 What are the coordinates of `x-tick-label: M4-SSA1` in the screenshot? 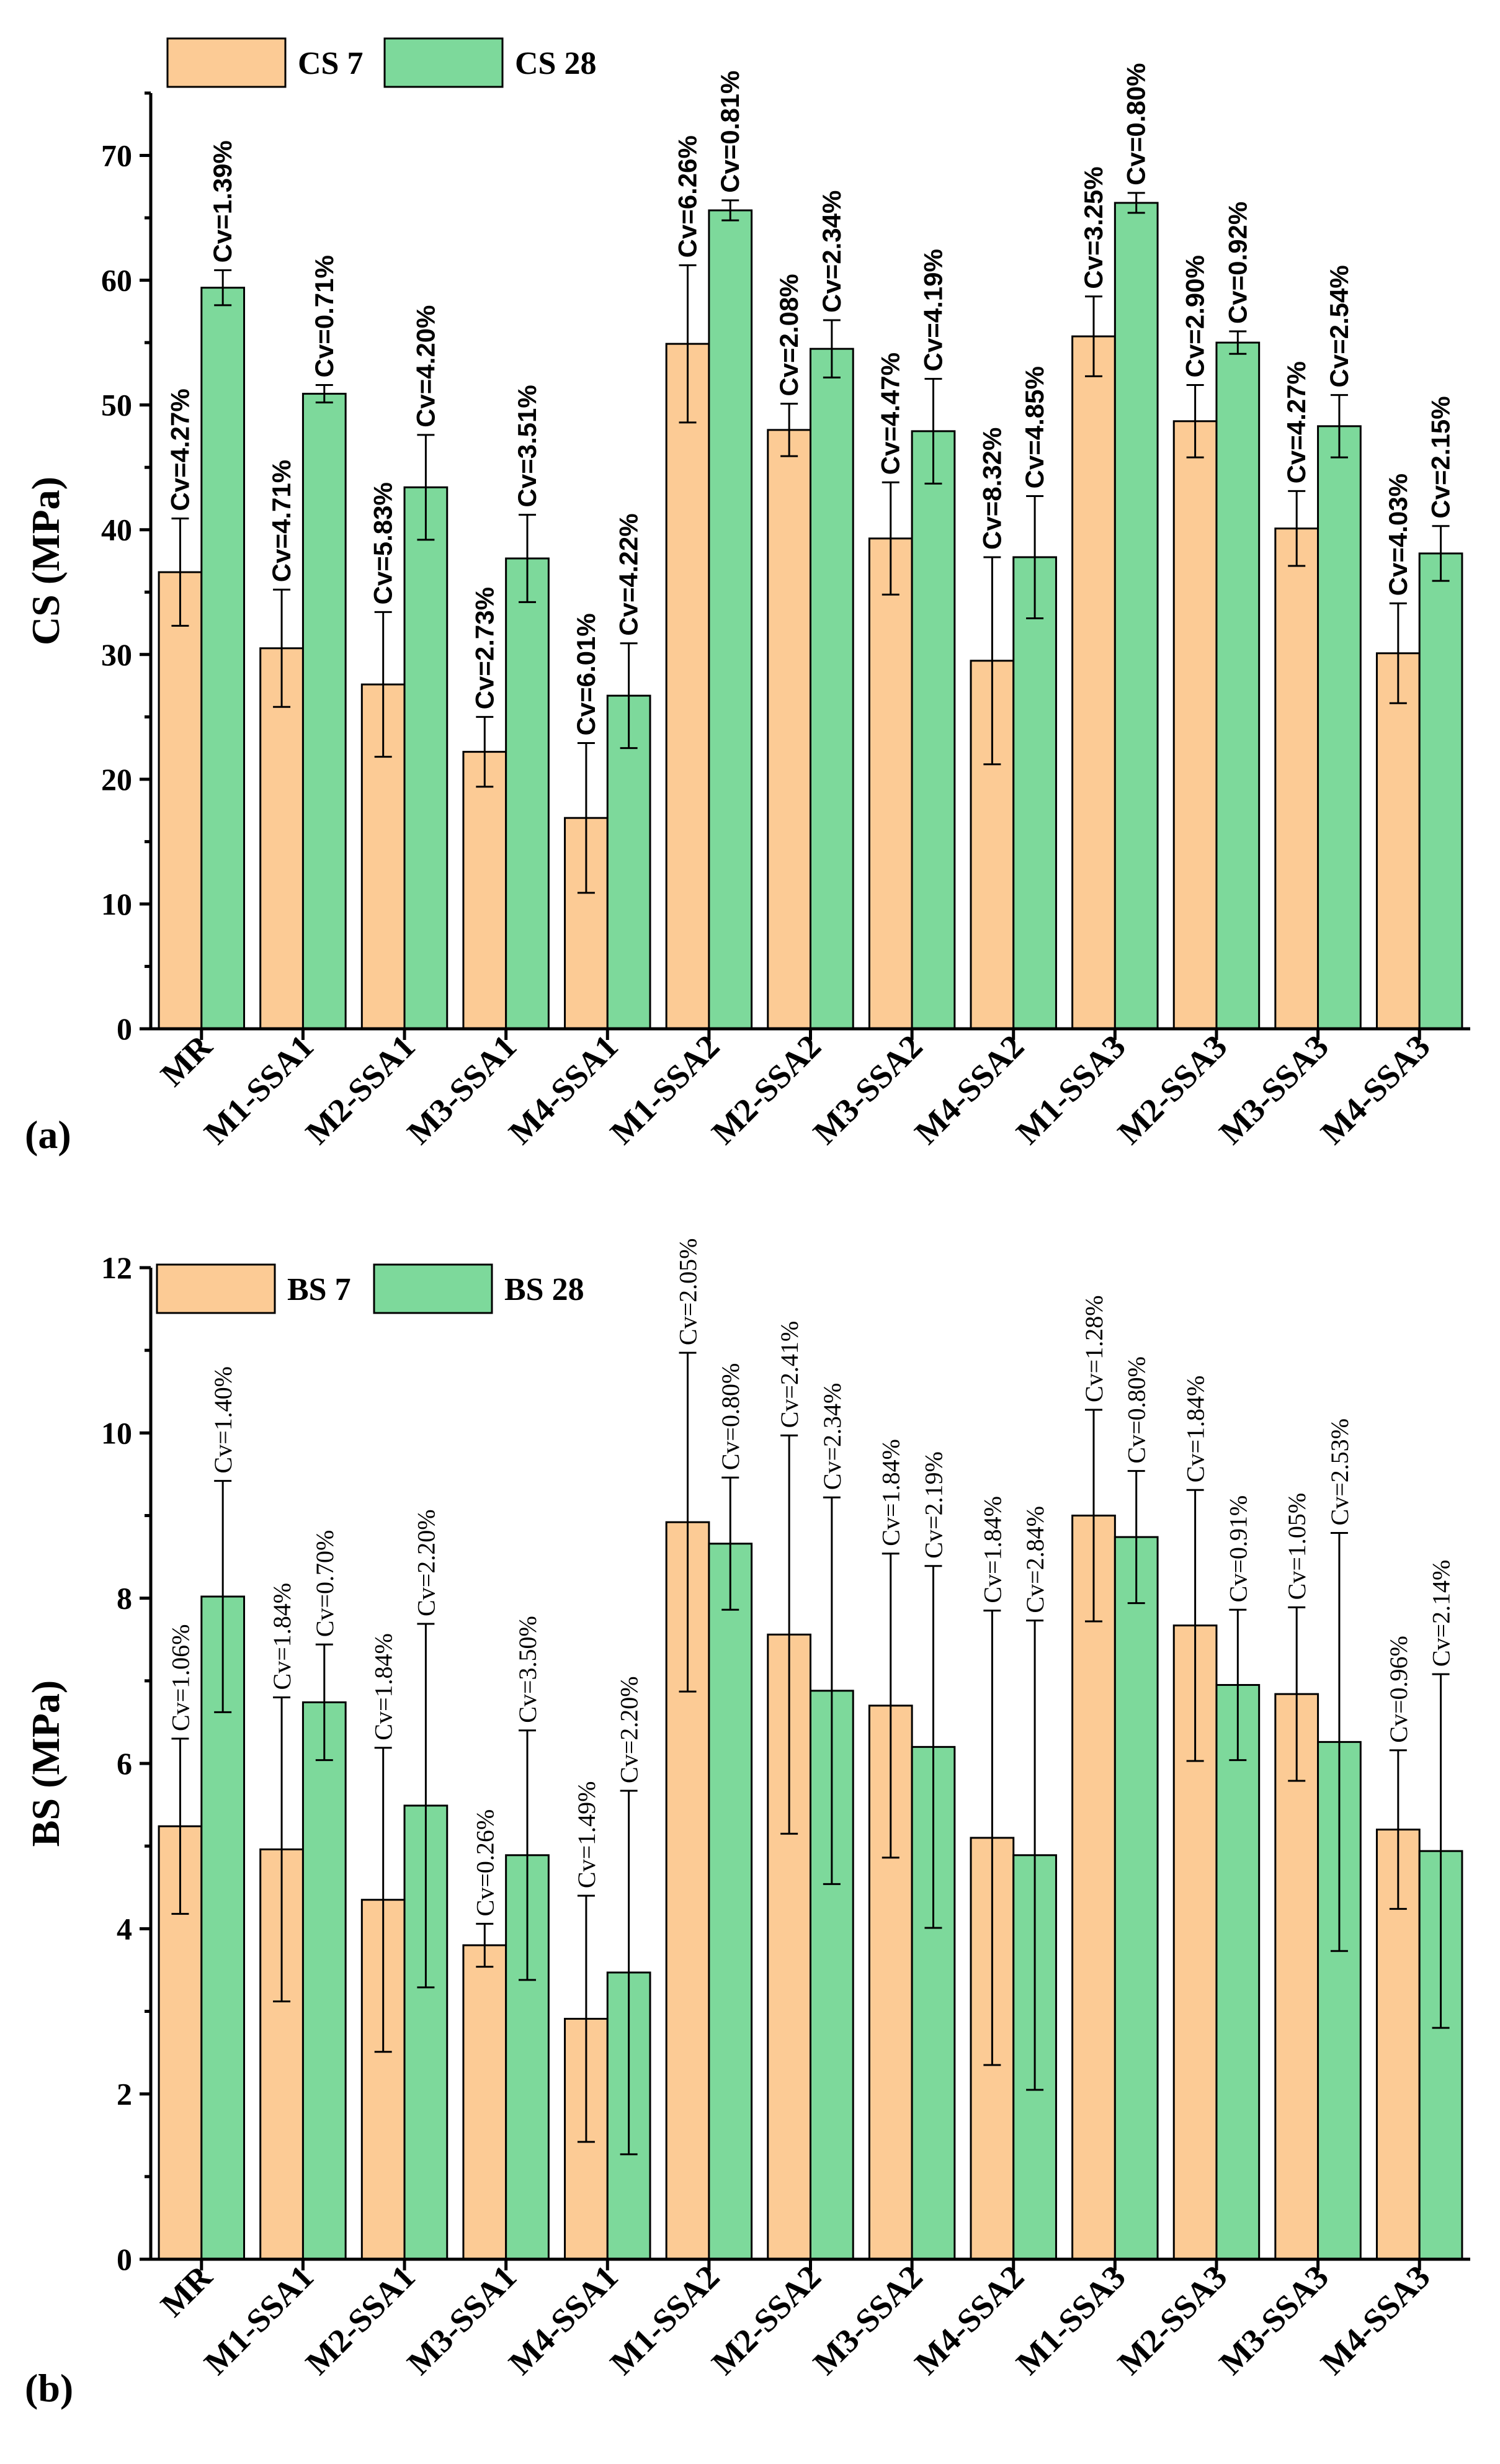 It's located at (563, 1089).